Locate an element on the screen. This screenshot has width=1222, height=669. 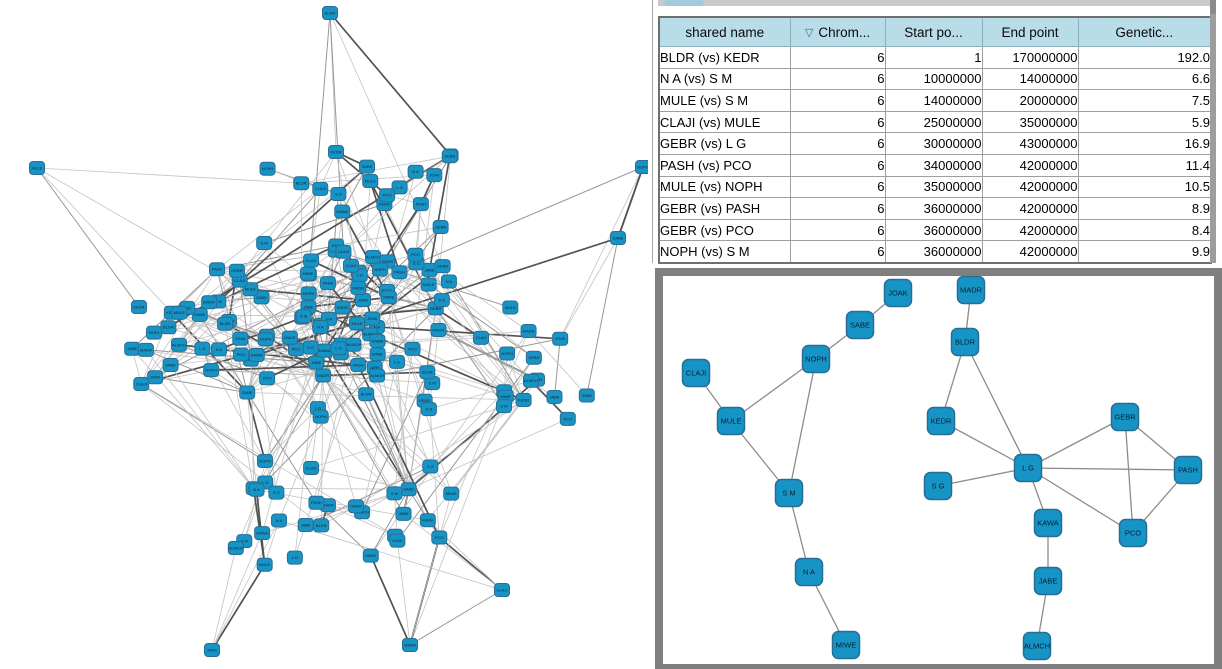
subnetwork-node-L G: L G is located at coordinates (1028, 468).